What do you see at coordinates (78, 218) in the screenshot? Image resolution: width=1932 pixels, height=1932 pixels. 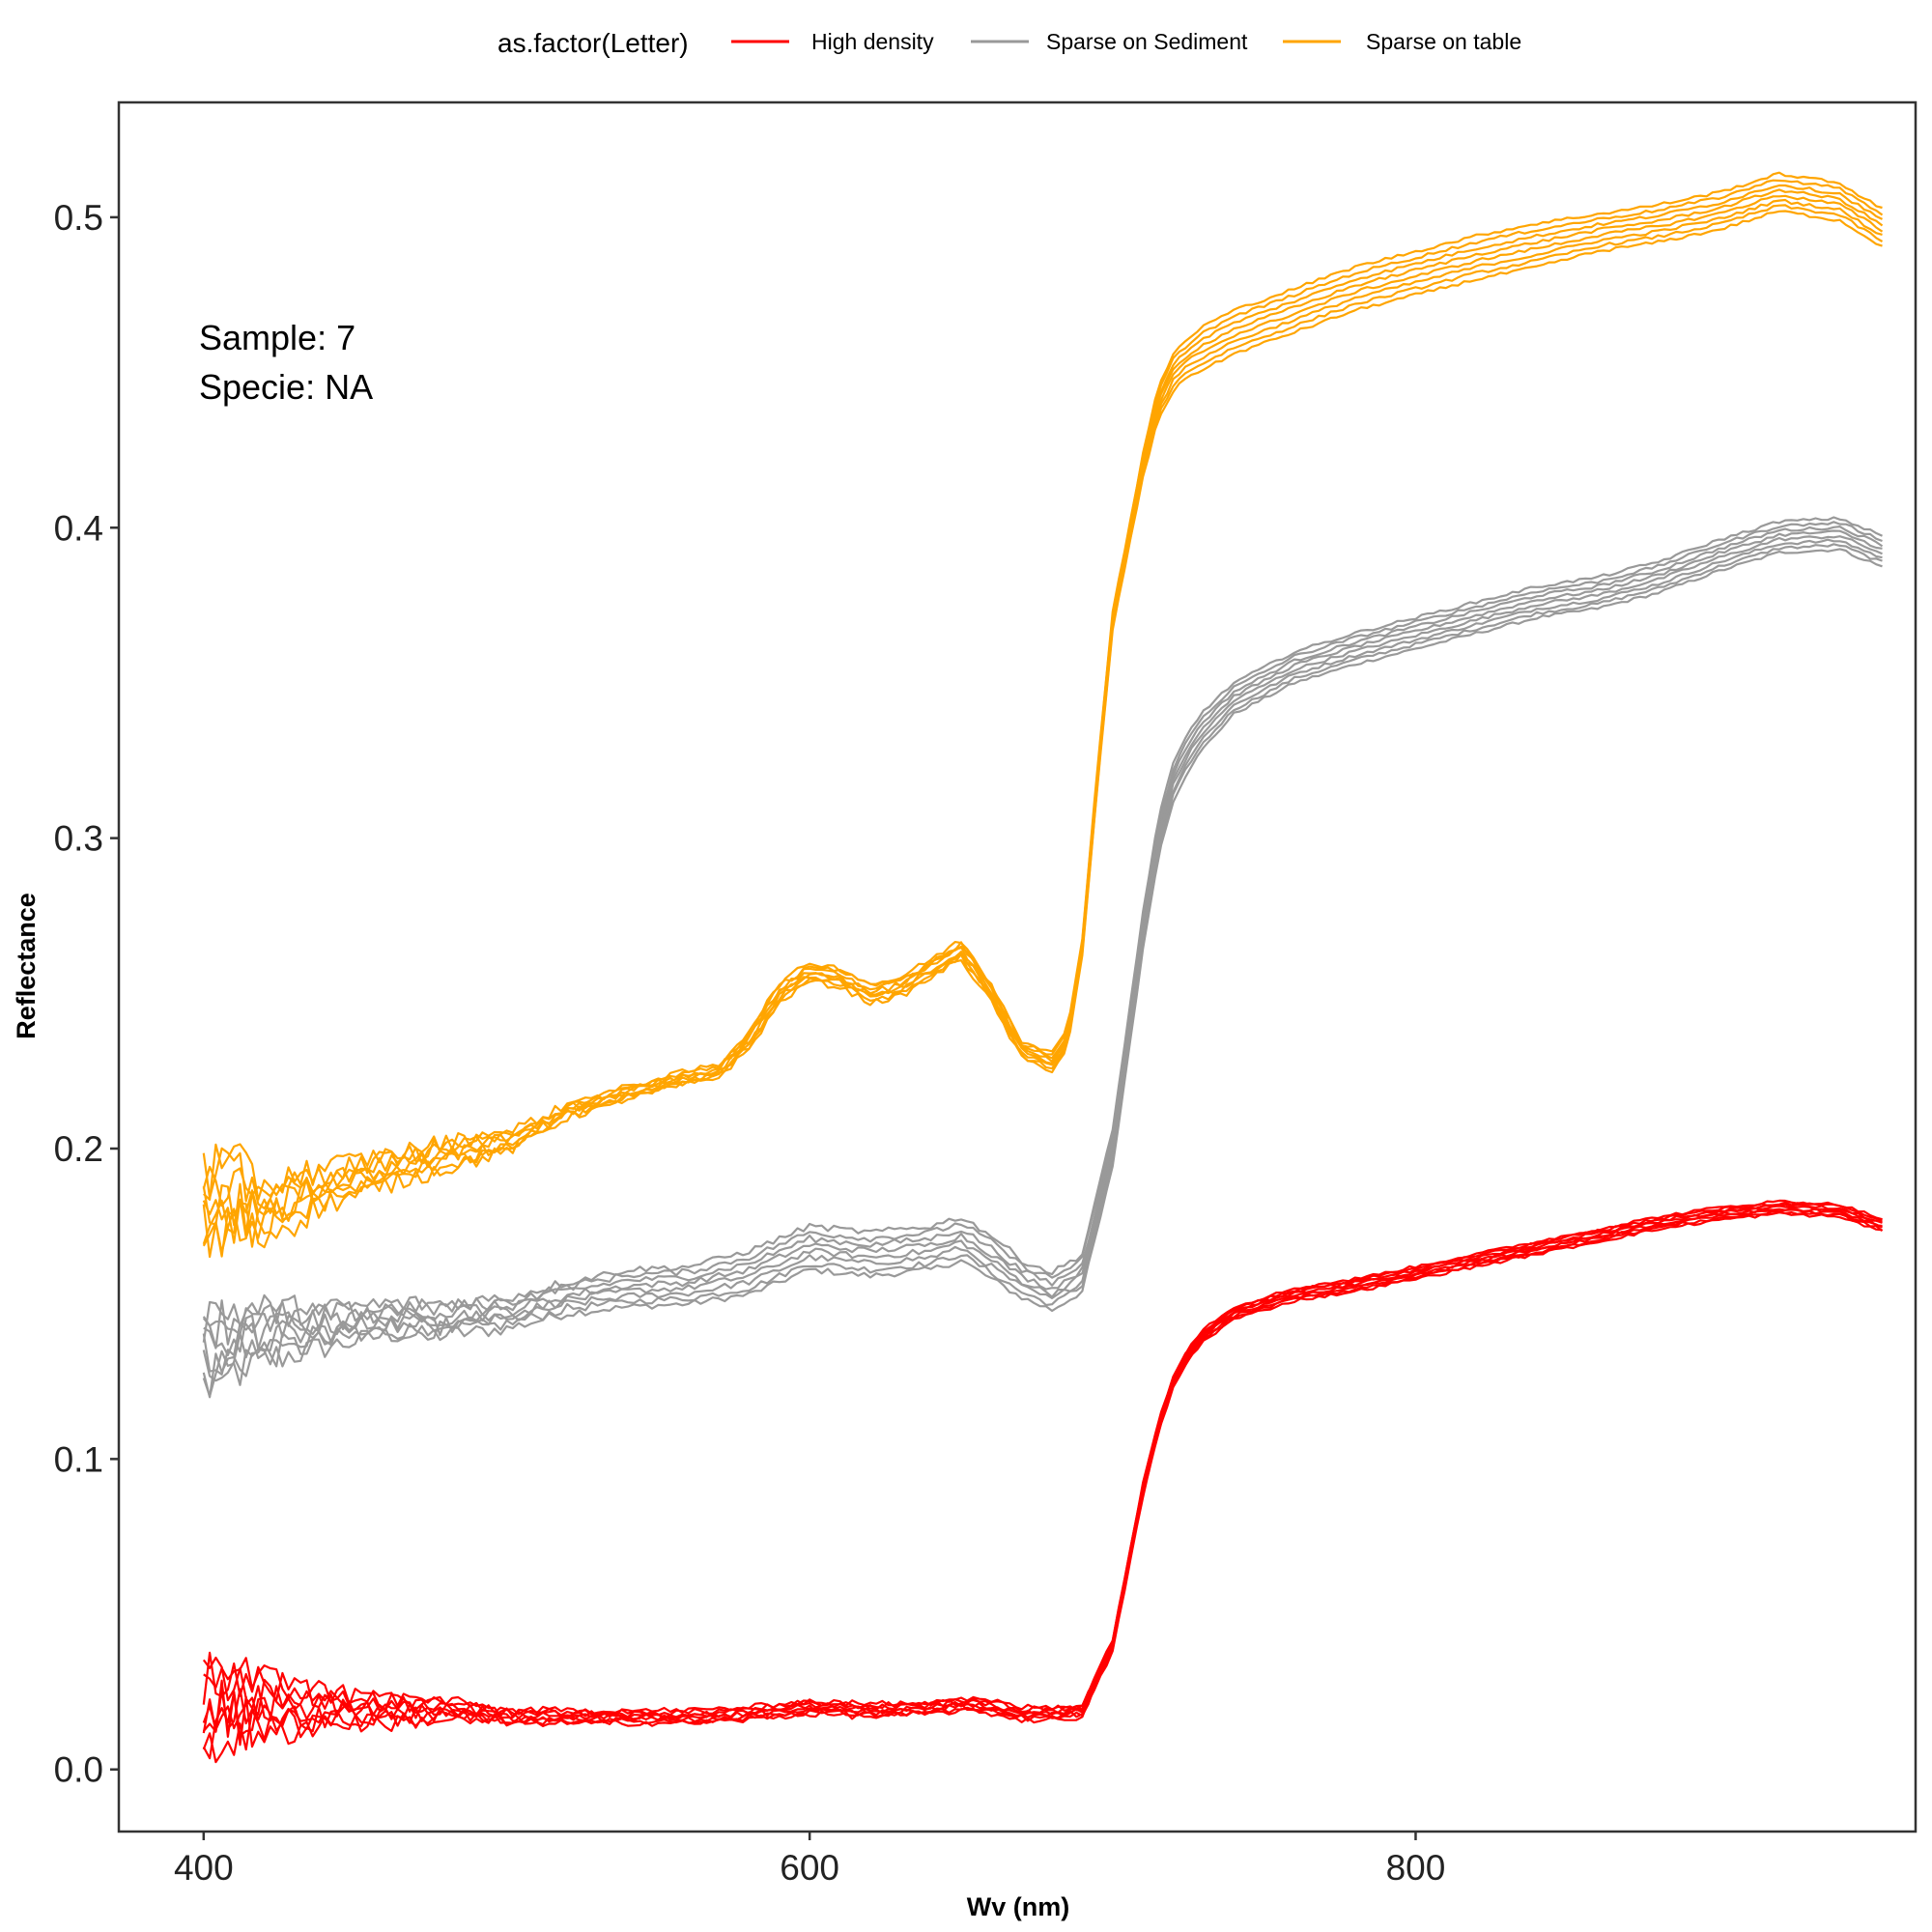 I see `y-tick-label-5: 0.5` at bounding box center [78, 218].